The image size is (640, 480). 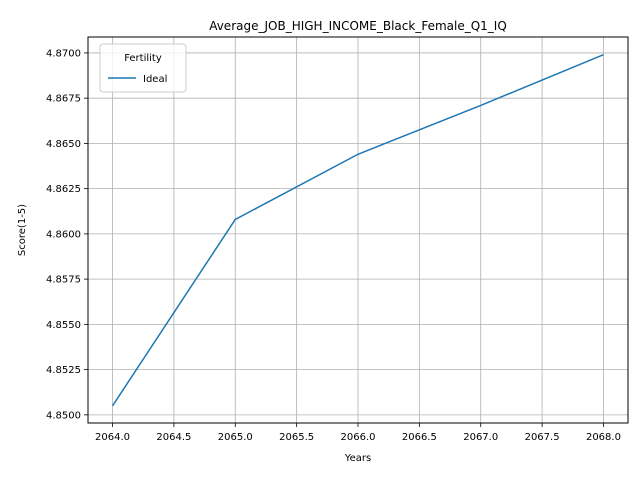 What do you see at coordinates (63, 53) in the screenshot?
I see `y-tick-label: 4.8700` at bounding box center [63, 53].